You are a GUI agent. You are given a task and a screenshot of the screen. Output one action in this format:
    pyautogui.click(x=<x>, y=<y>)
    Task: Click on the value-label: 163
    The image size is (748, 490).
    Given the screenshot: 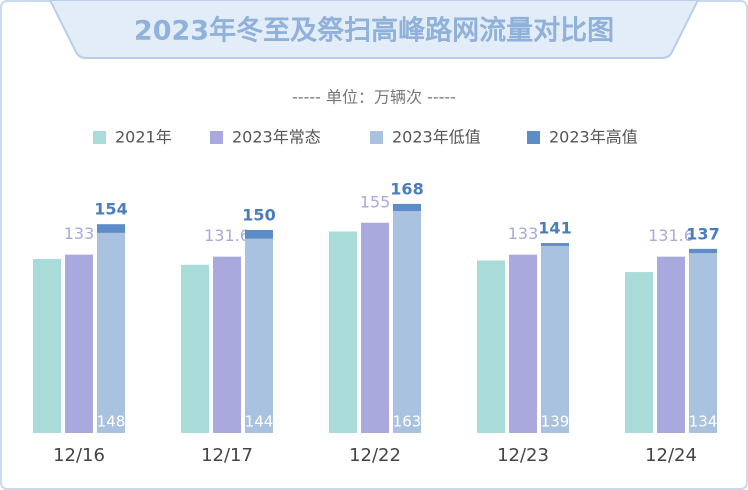 What is the action you would take?
    pyautogui.click(x=407, y=422)
    